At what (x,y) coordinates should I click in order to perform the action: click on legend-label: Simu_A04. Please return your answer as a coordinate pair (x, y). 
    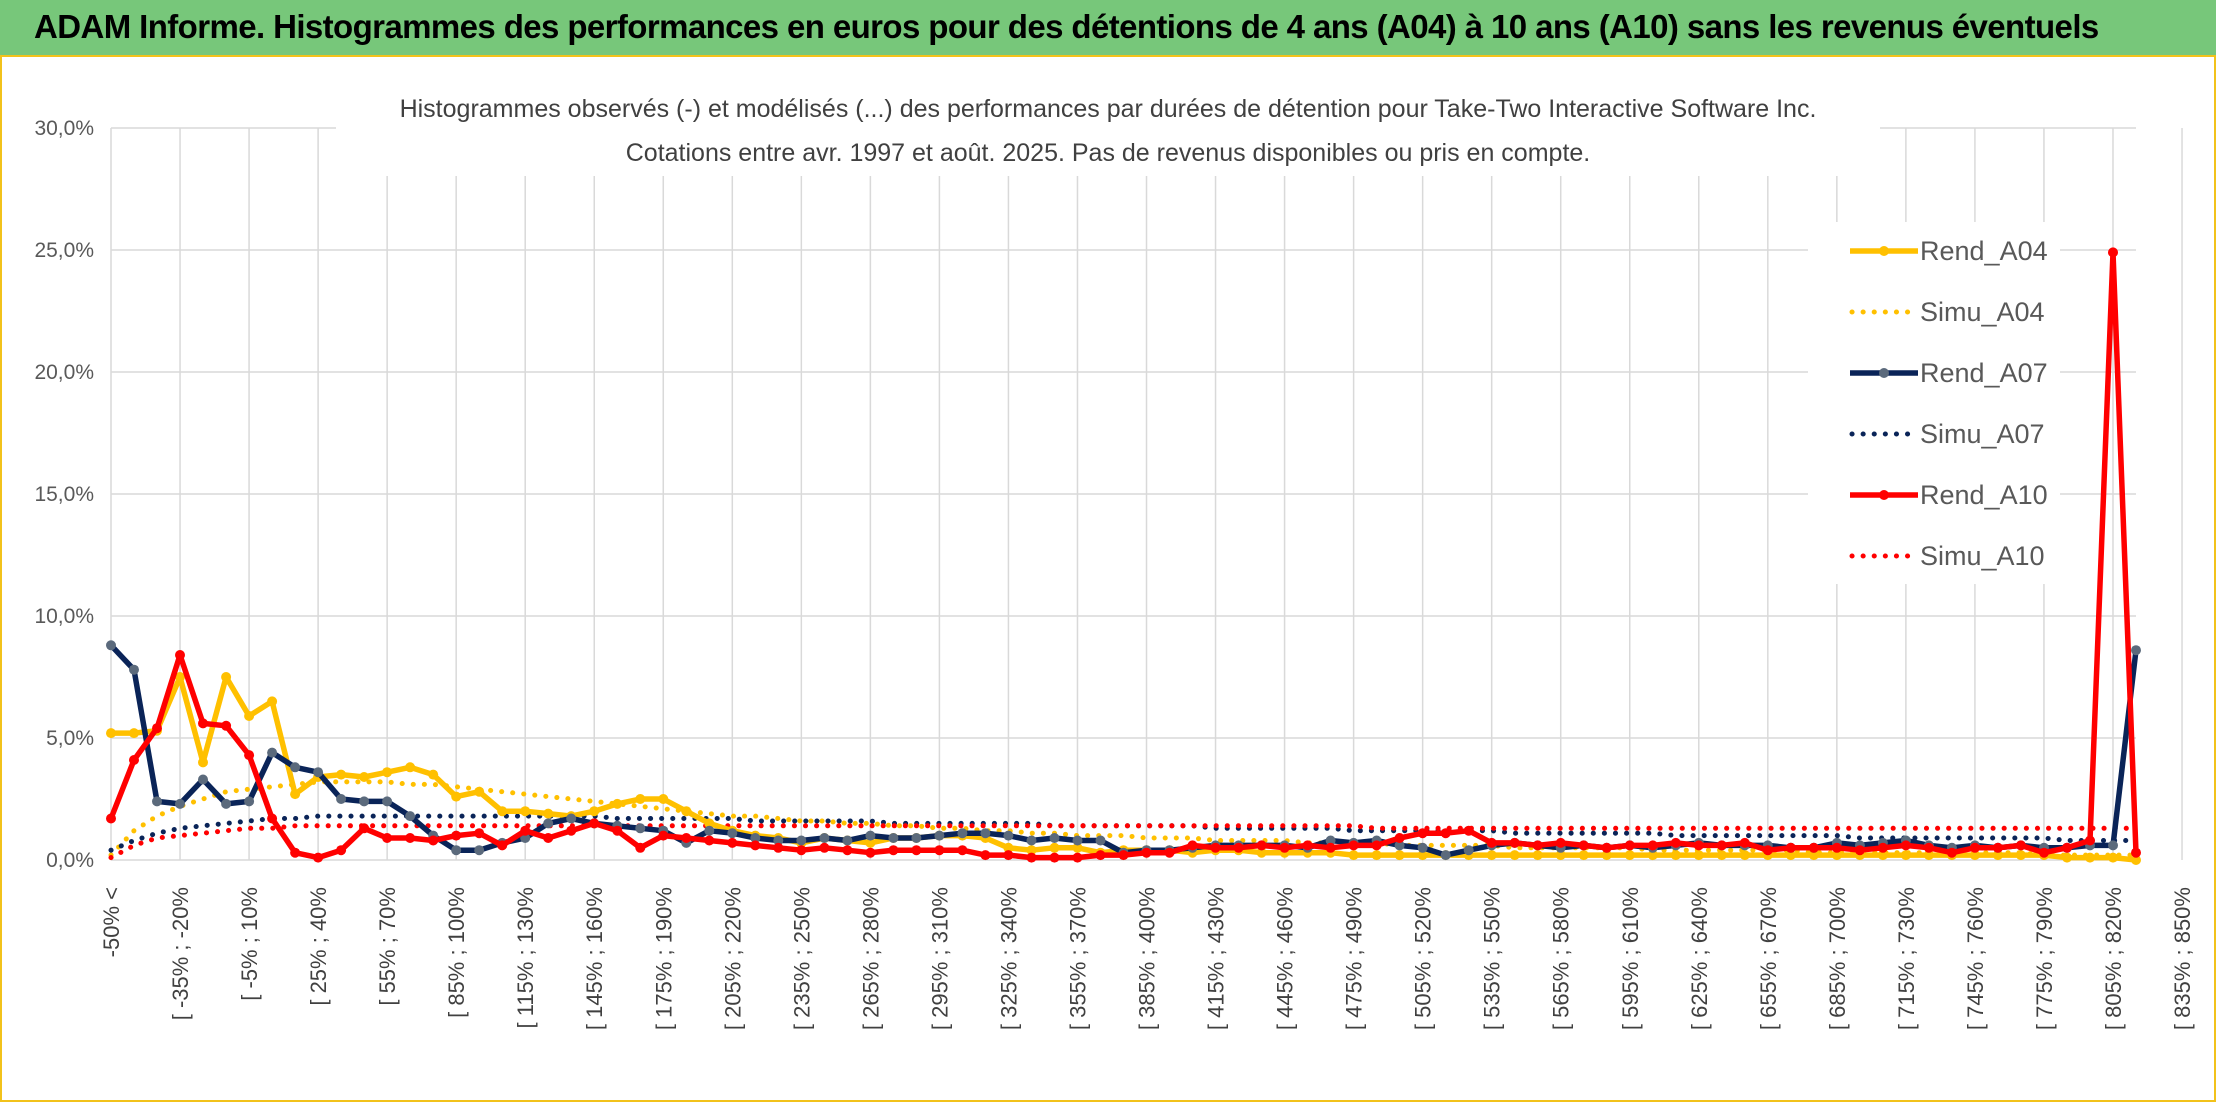
    Looking at the image, I should click on (1982, 312).